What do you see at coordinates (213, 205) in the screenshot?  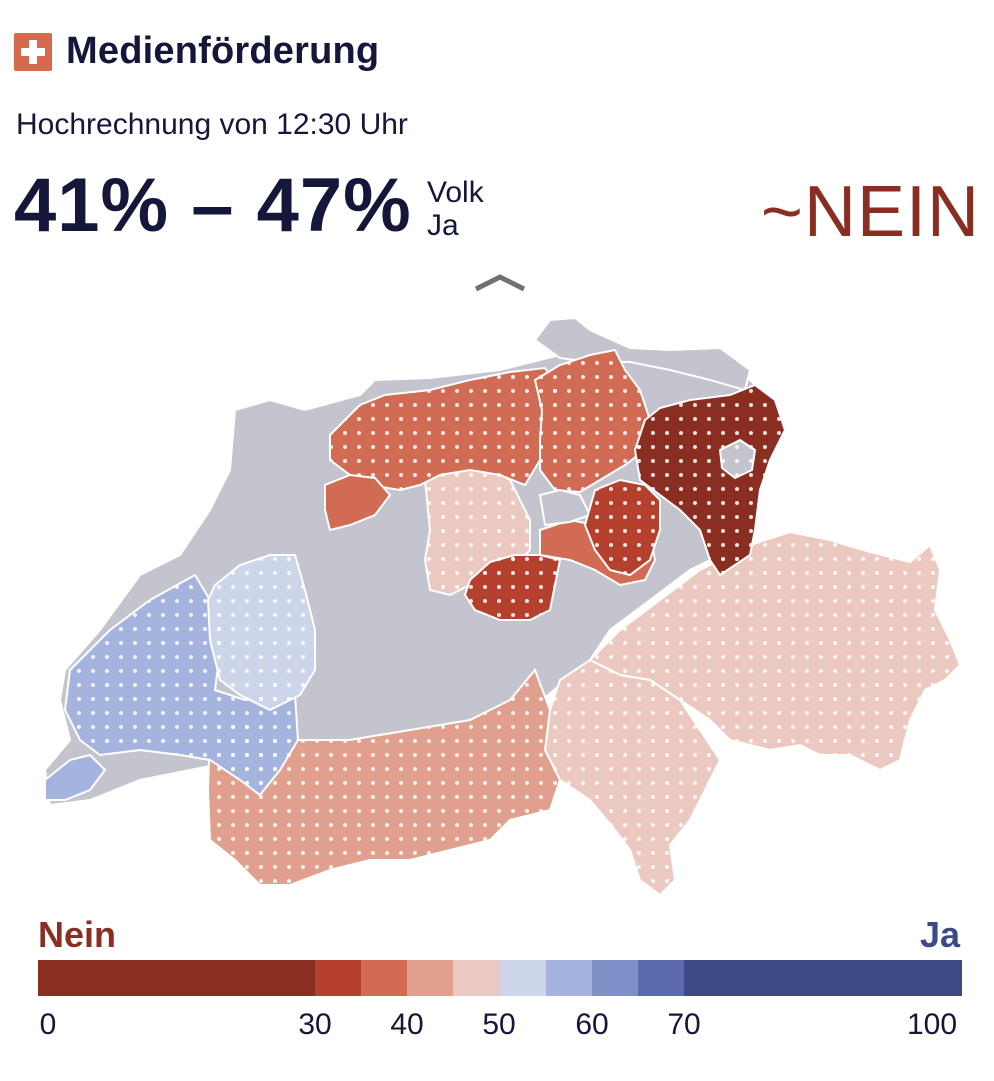 I see `result-range: 41% – 47%` at bounding box center [213, 205].